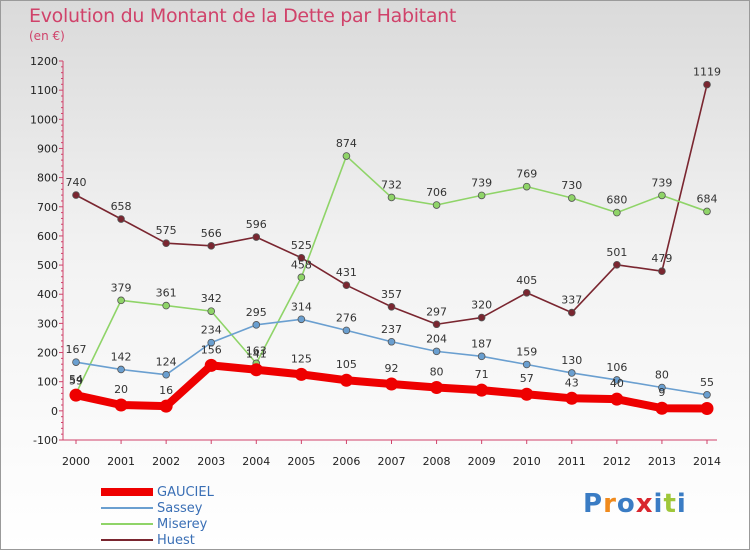 The width and height of the screenshot is (750, 551). What do you see at coordinates (571, 300) in the screenshot?
I see `data-label-huest: 337` at bounding box center [571, 300].